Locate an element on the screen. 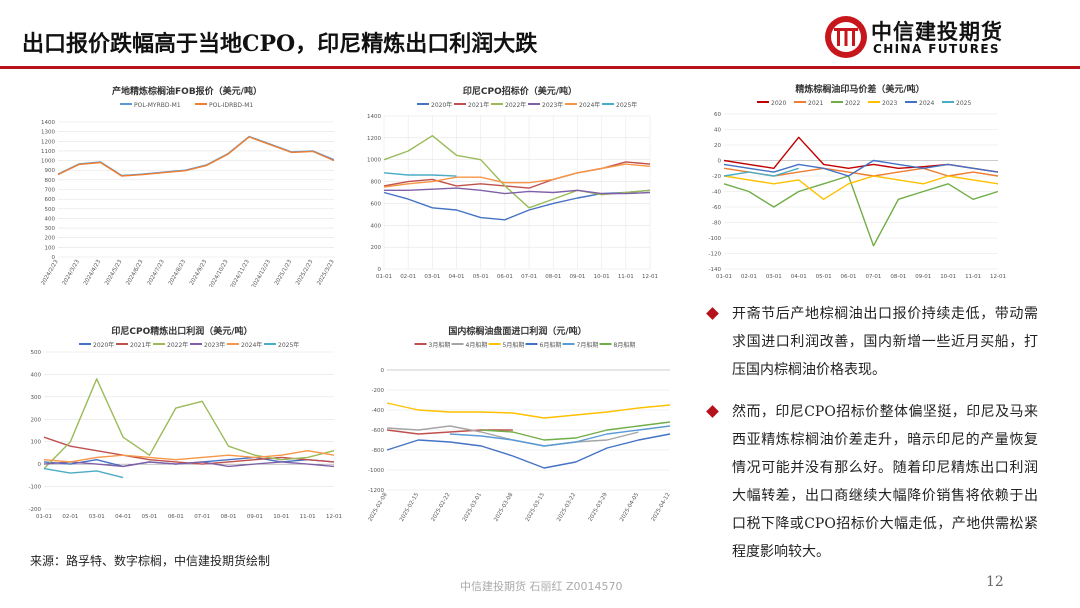 Image resolution: width=1080 pixels, height=608 pixels. legend-label: 2020 is located at coordinates (778, 103).